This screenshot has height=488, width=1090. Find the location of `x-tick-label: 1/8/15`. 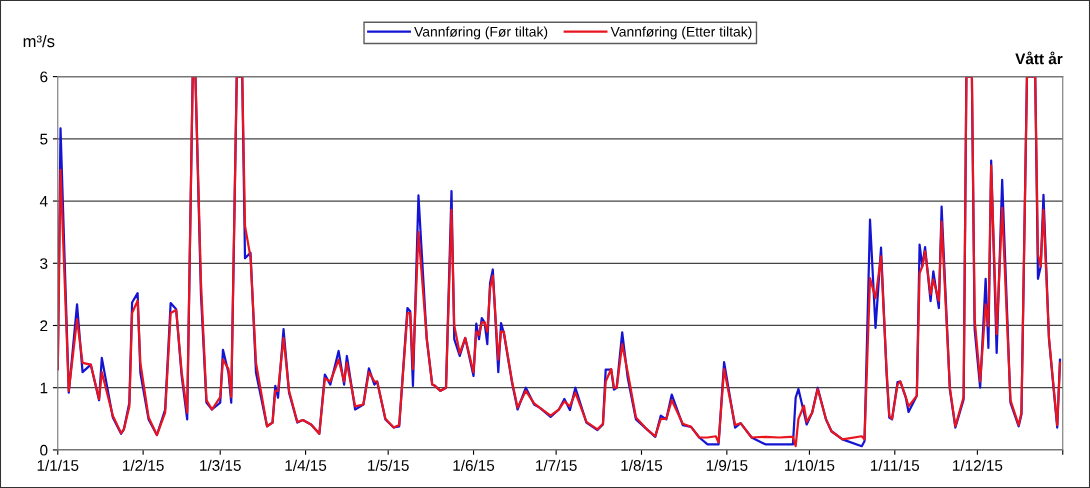

x-tick-label: 1/8/15 is located at coordinates (642, 465).